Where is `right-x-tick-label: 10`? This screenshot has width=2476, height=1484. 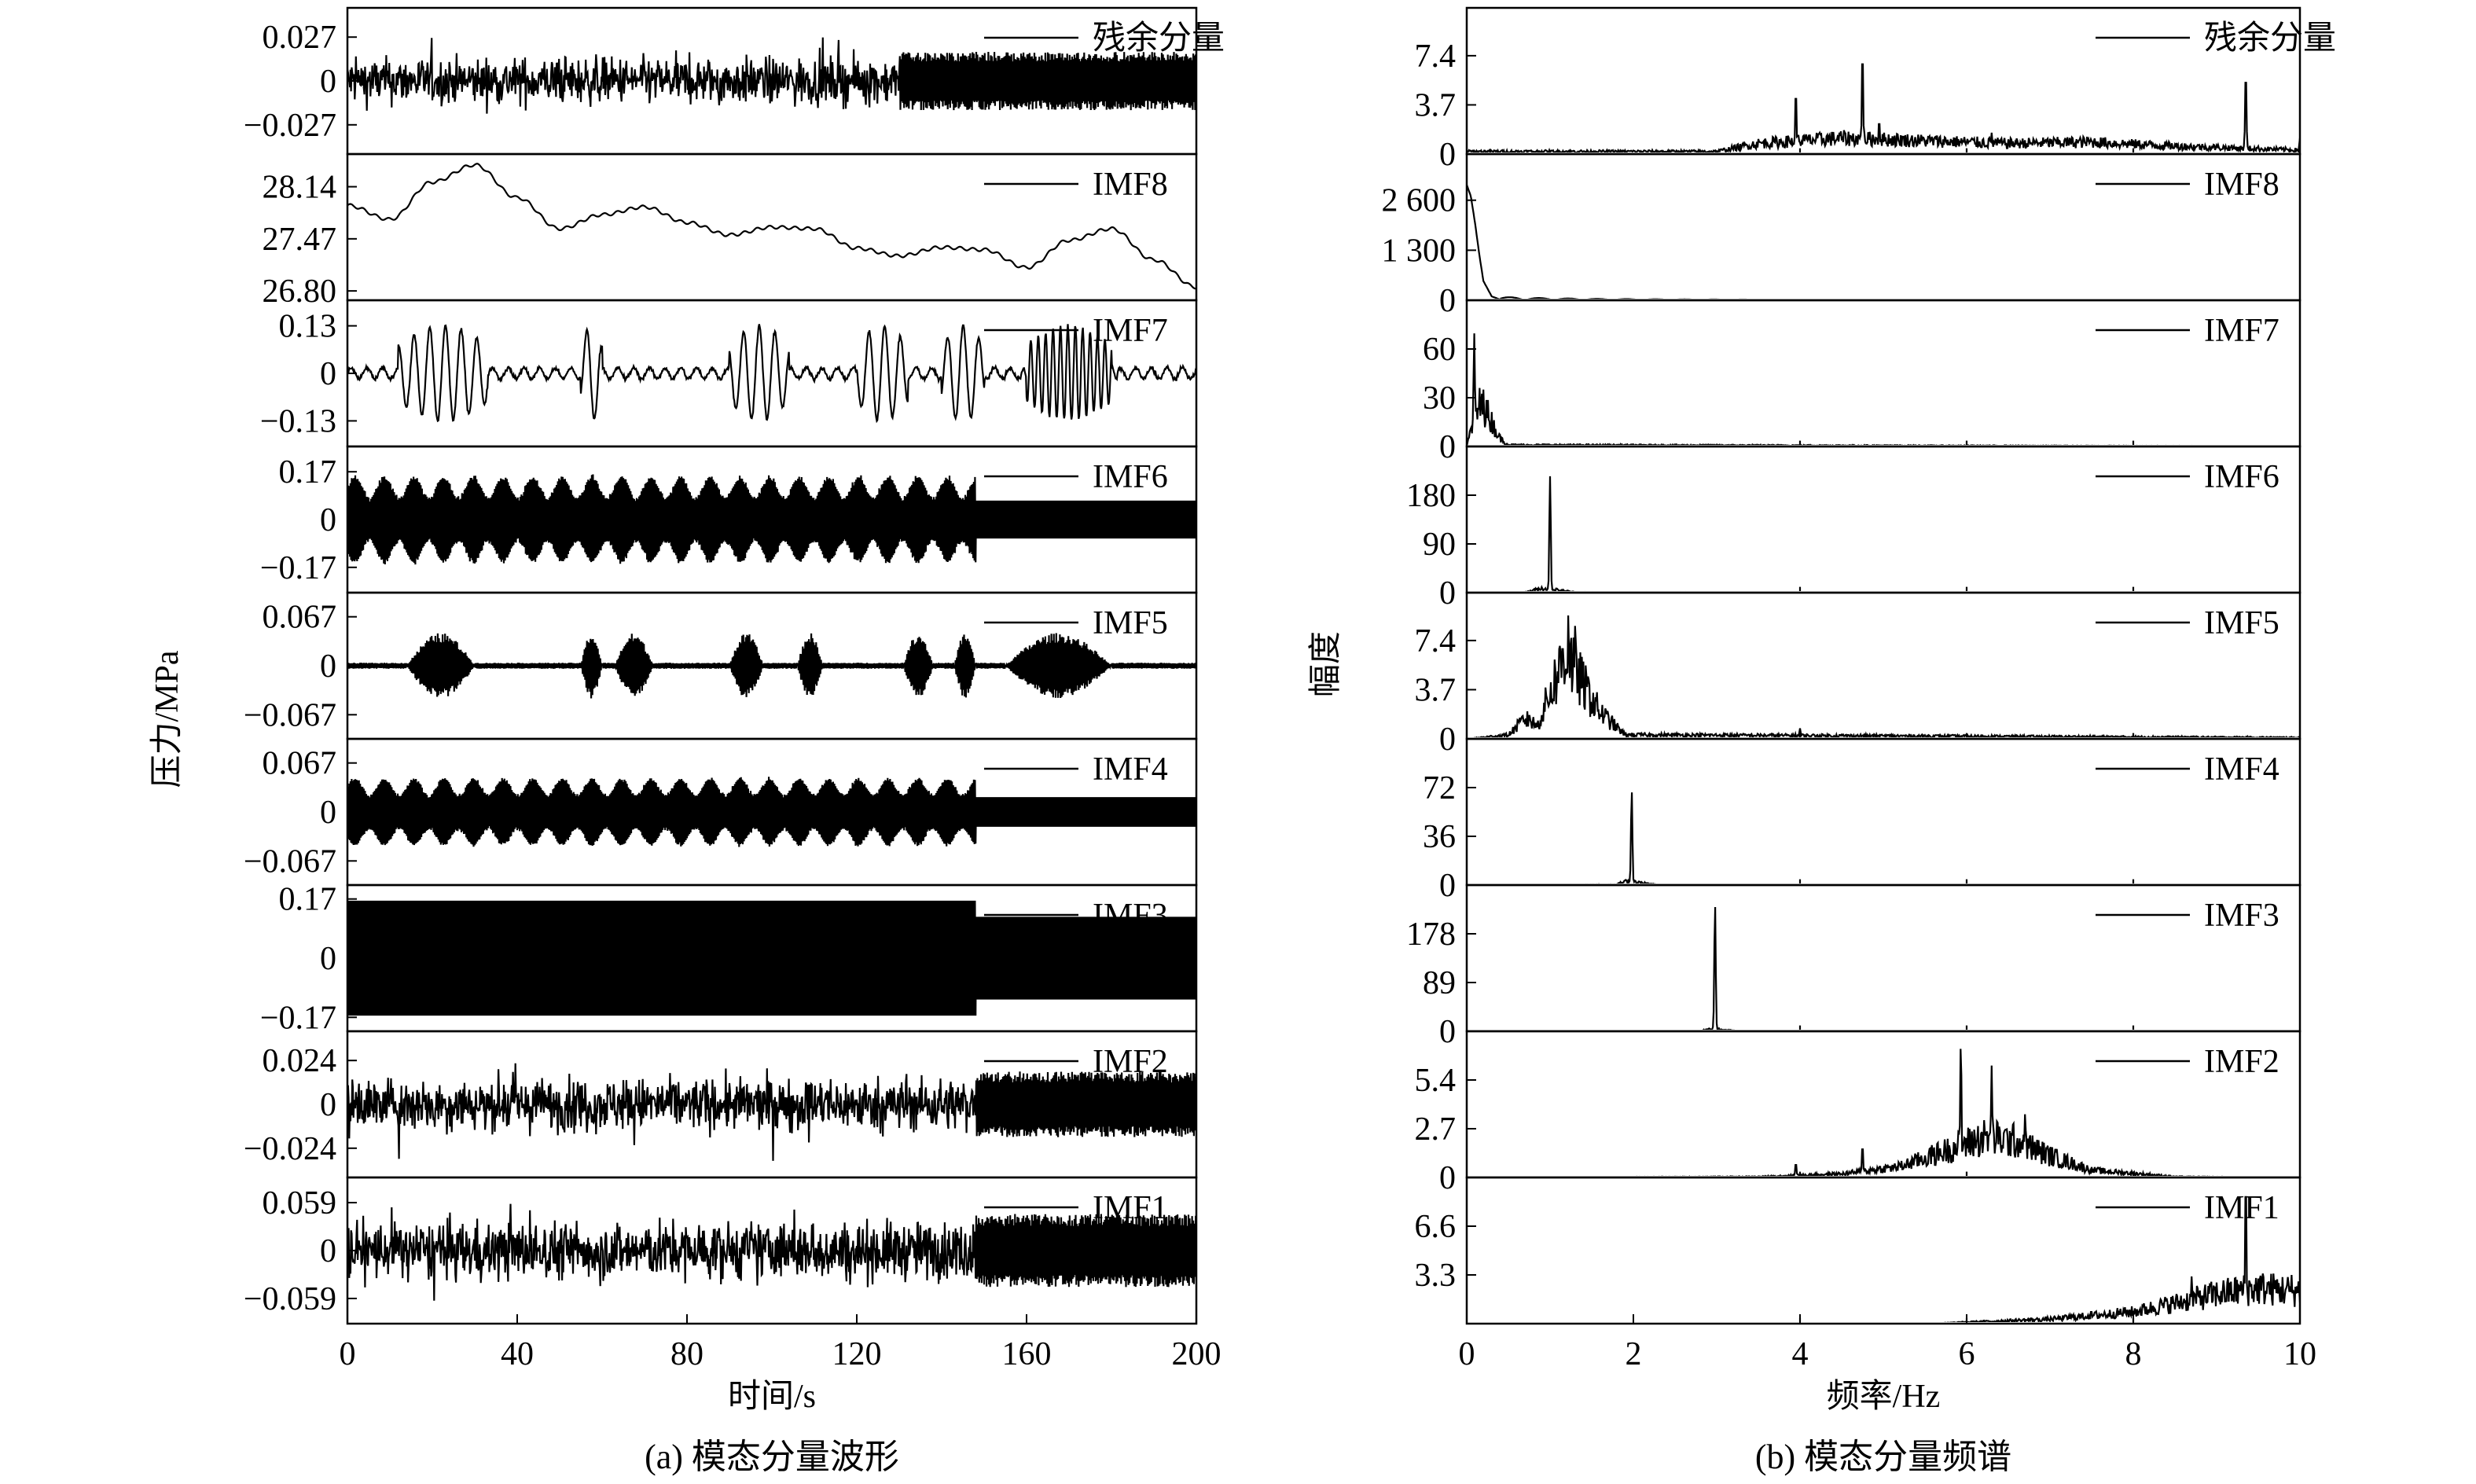
right-x-tick-label: 10 is located at coordinates (2299, 1354).